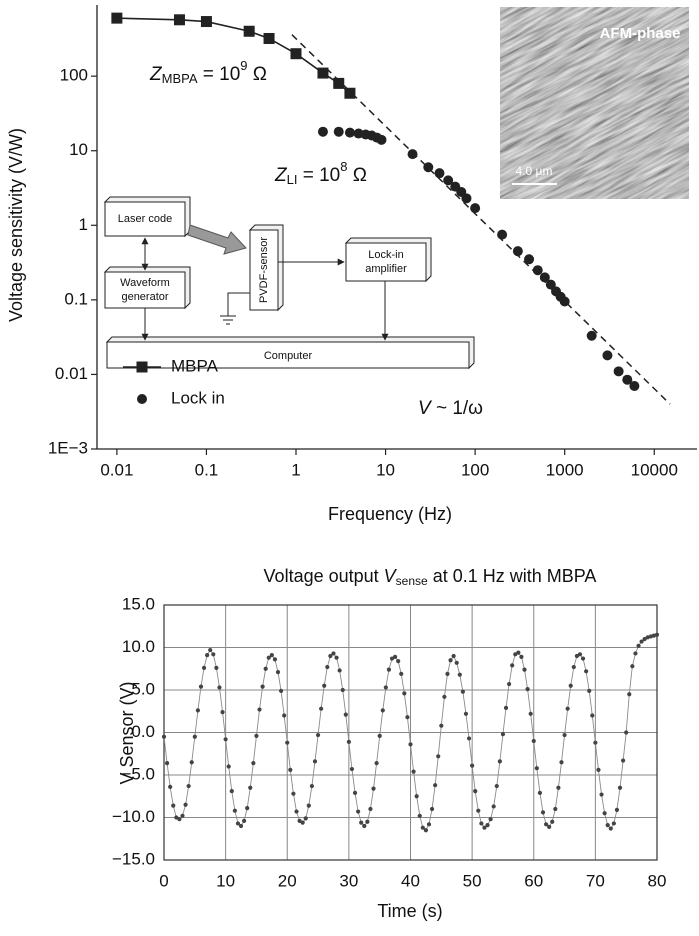 The width and height of the screenshot is (699, 936). I want to click on wire, so click(238, 304).